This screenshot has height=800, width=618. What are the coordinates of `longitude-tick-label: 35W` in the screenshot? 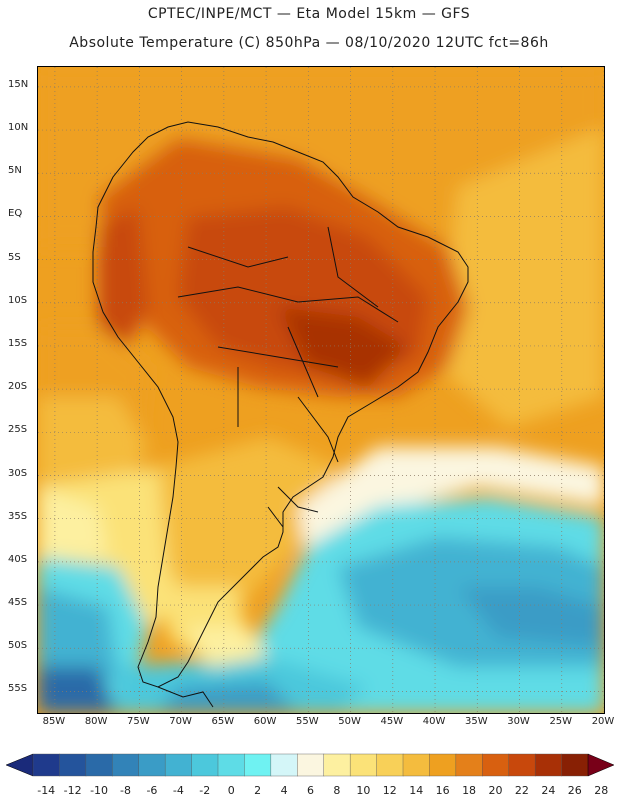 It's located at (476, 721).